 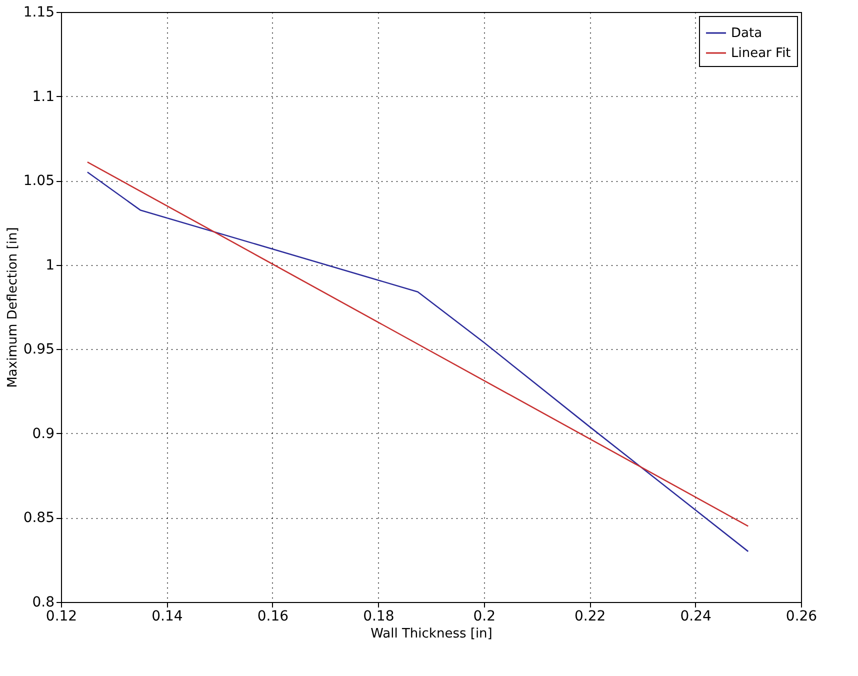 I want to click on x-tick-label: 0.18, so click(x=378, y=616).